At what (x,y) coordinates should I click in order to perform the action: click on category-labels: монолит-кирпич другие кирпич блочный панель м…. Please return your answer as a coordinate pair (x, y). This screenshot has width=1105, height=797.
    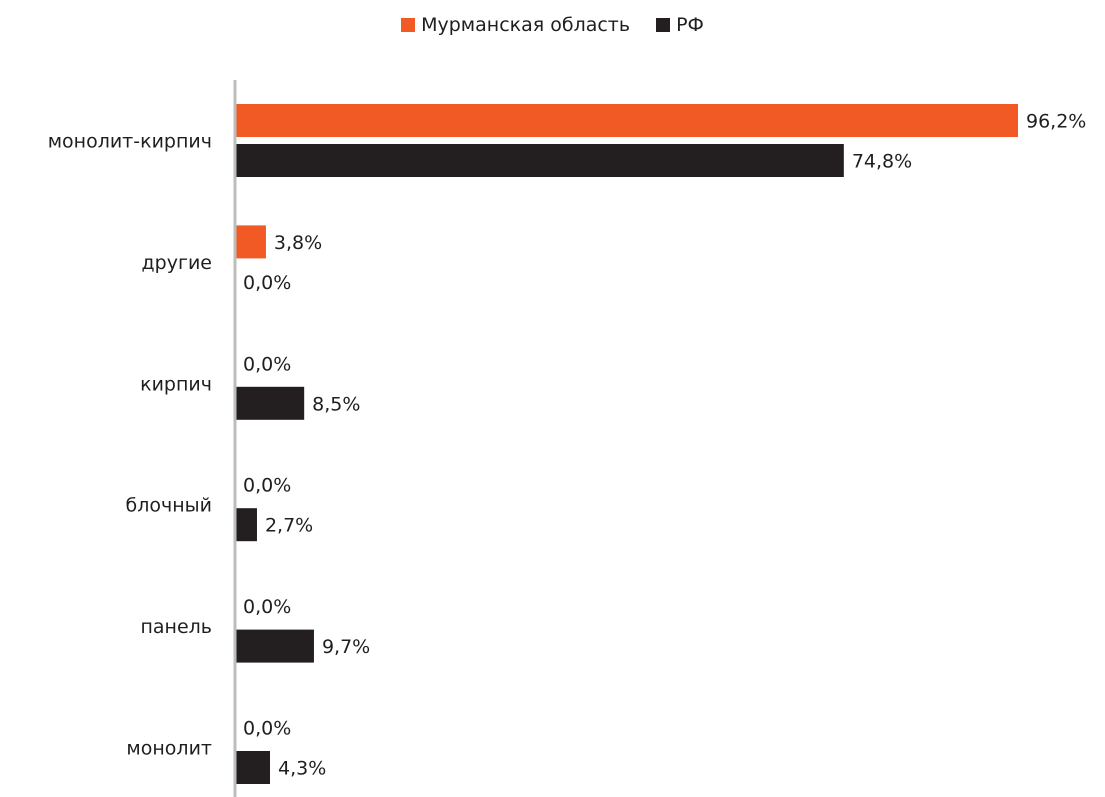
    Looking at the image, I should click on (130, 445).